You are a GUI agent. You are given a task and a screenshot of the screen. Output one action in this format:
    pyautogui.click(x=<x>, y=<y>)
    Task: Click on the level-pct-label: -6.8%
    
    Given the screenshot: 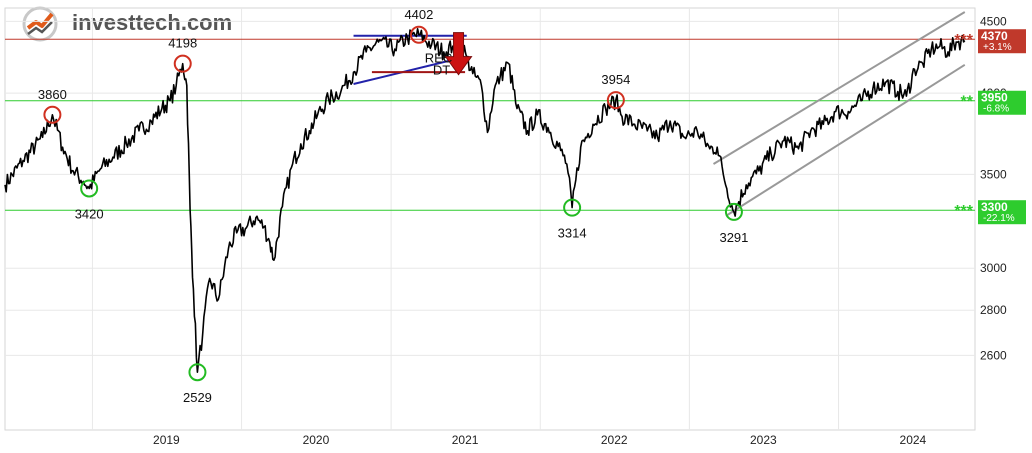 What is the action you would take?
    pyautogui.click(x=996, y=109)
    